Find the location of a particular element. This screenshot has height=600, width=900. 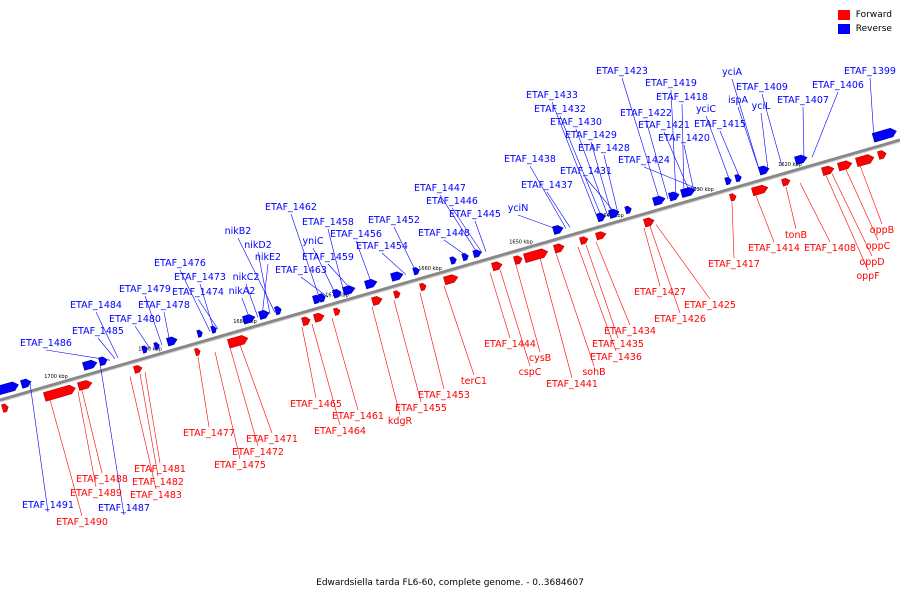

reverse-gene-label: ETAF_1422 is located at coordinates (646, 113).